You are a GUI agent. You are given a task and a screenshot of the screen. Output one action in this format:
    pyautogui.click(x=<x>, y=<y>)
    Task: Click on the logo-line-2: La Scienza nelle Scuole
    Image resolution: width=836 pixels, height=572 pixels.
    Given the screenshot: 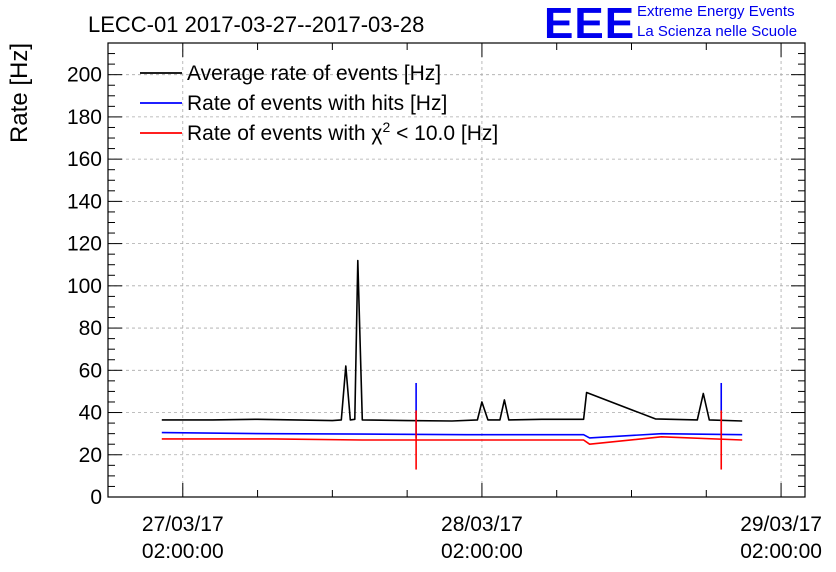 What is the action you would take?
    pyautogui.click(x=717, y=31)
    